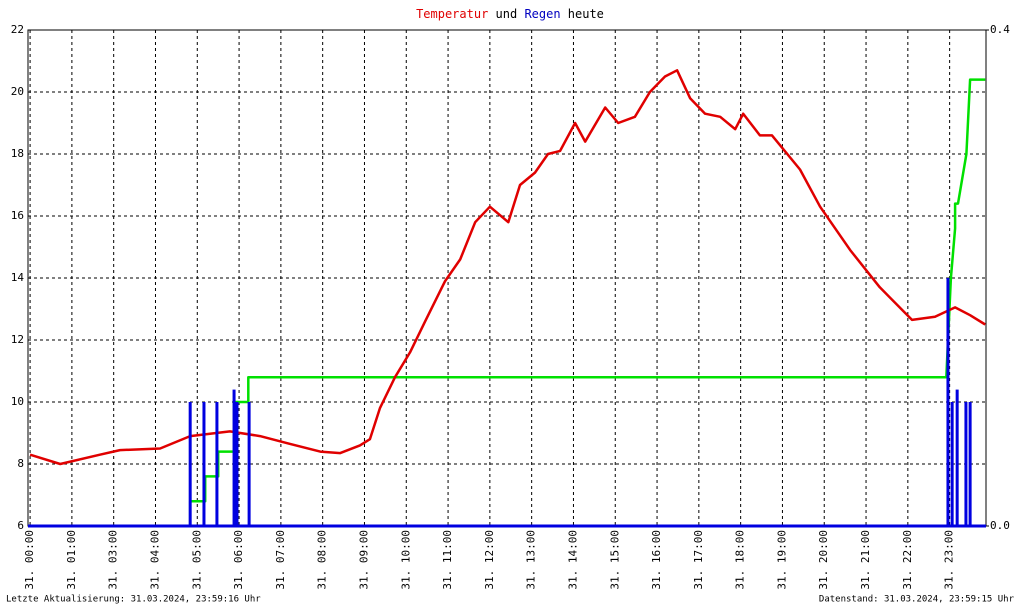 The image size is (1020, 606). I want to click on y2-tick-label: 0.4, so click(1000, 29).